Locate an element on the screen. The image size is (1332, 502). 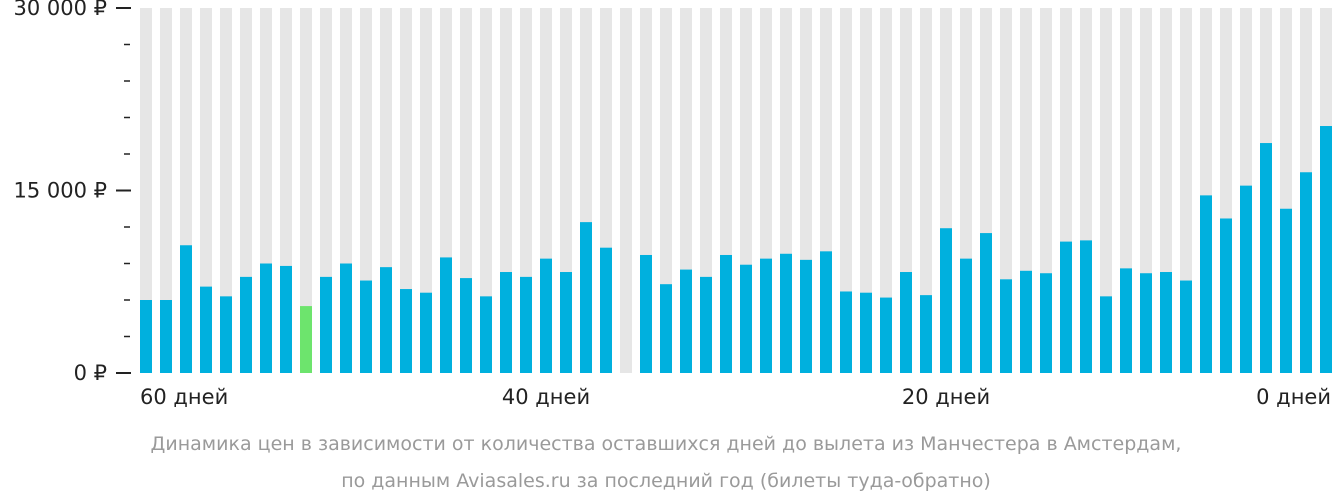
y-tick-label: 30 000 ₽ is located at coordinates (60, 10).